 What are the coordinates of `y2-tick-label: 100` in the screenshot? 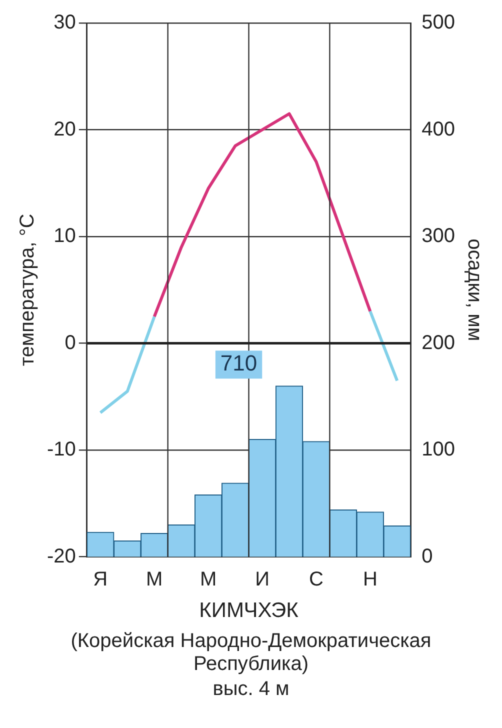 It's located at (439, 449).